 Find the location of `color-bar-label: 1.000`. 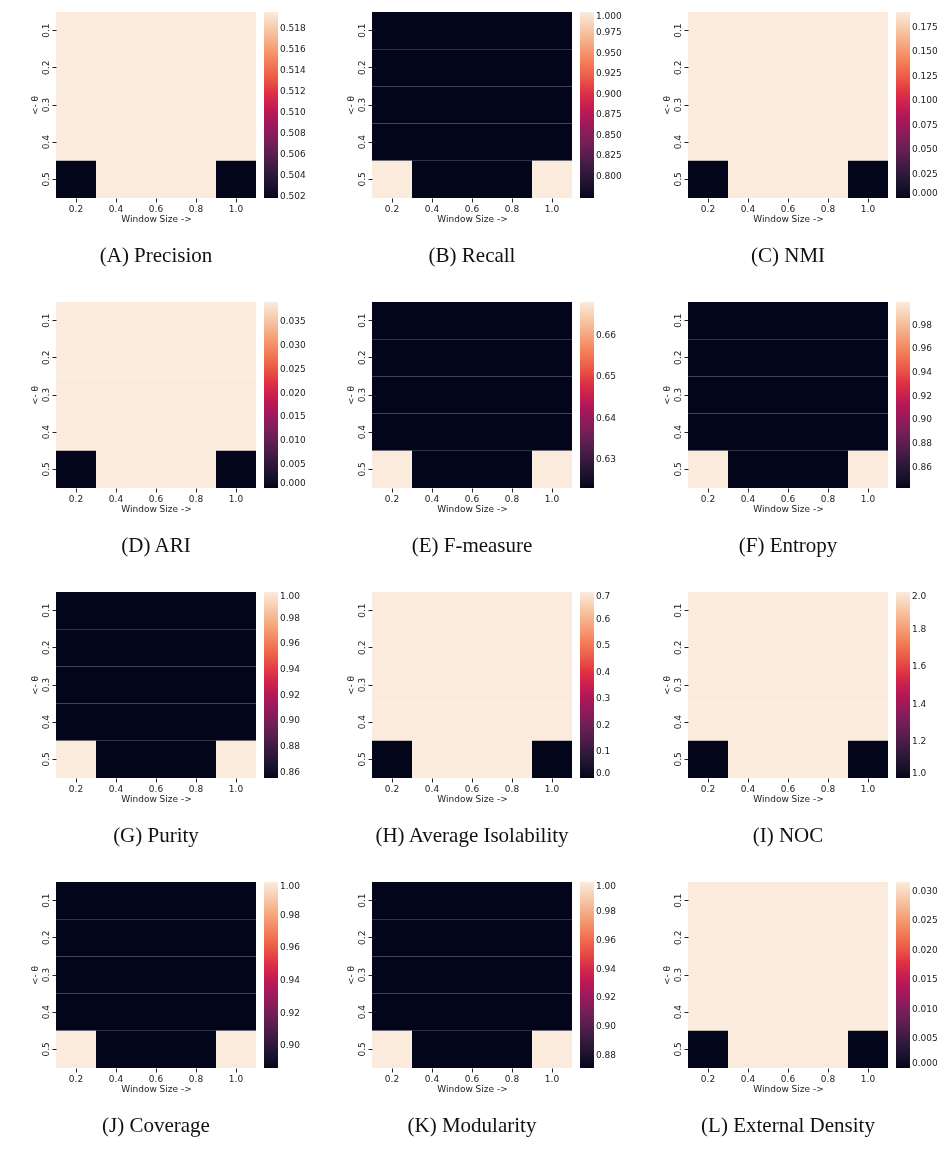

color-bar-label: 1.000 is located at coordinates (609, 16).